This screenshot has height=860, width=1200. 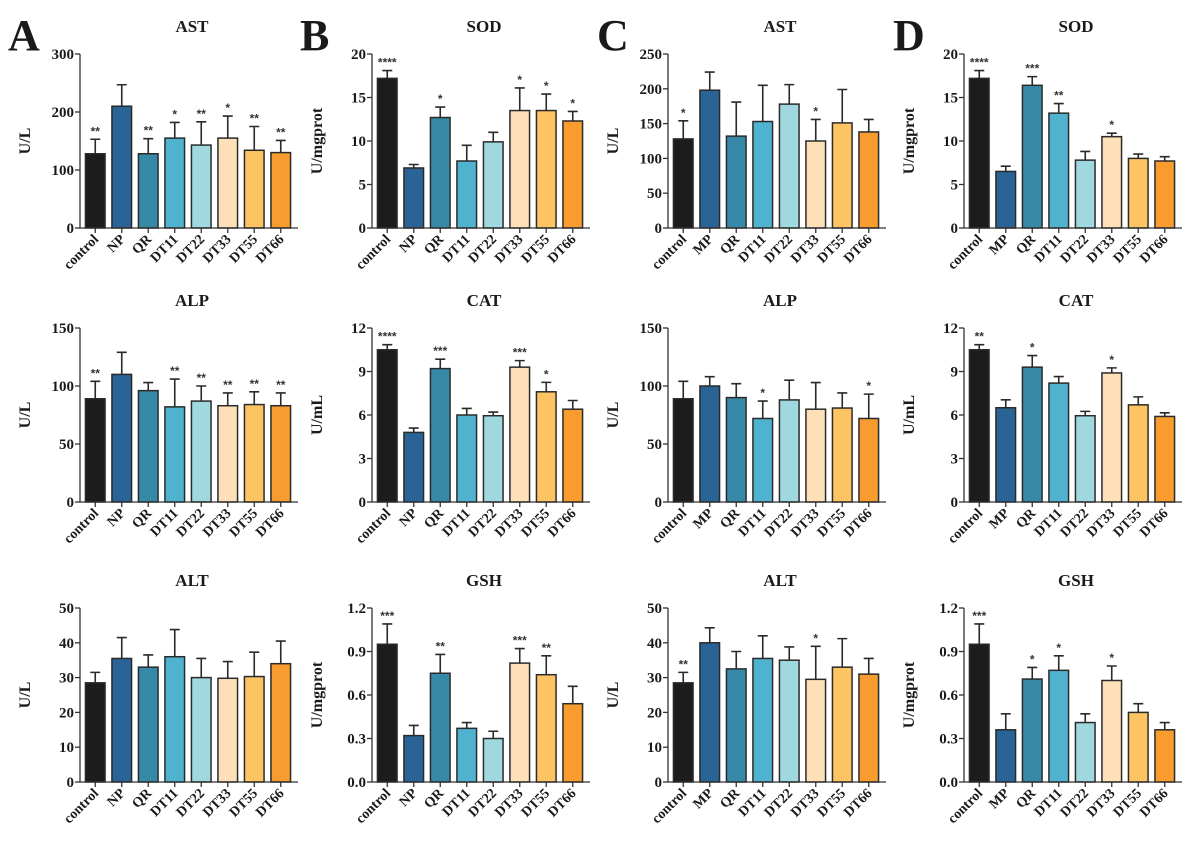 I want to click on y-tick-label: 0.6, so click(x=356, y=696).